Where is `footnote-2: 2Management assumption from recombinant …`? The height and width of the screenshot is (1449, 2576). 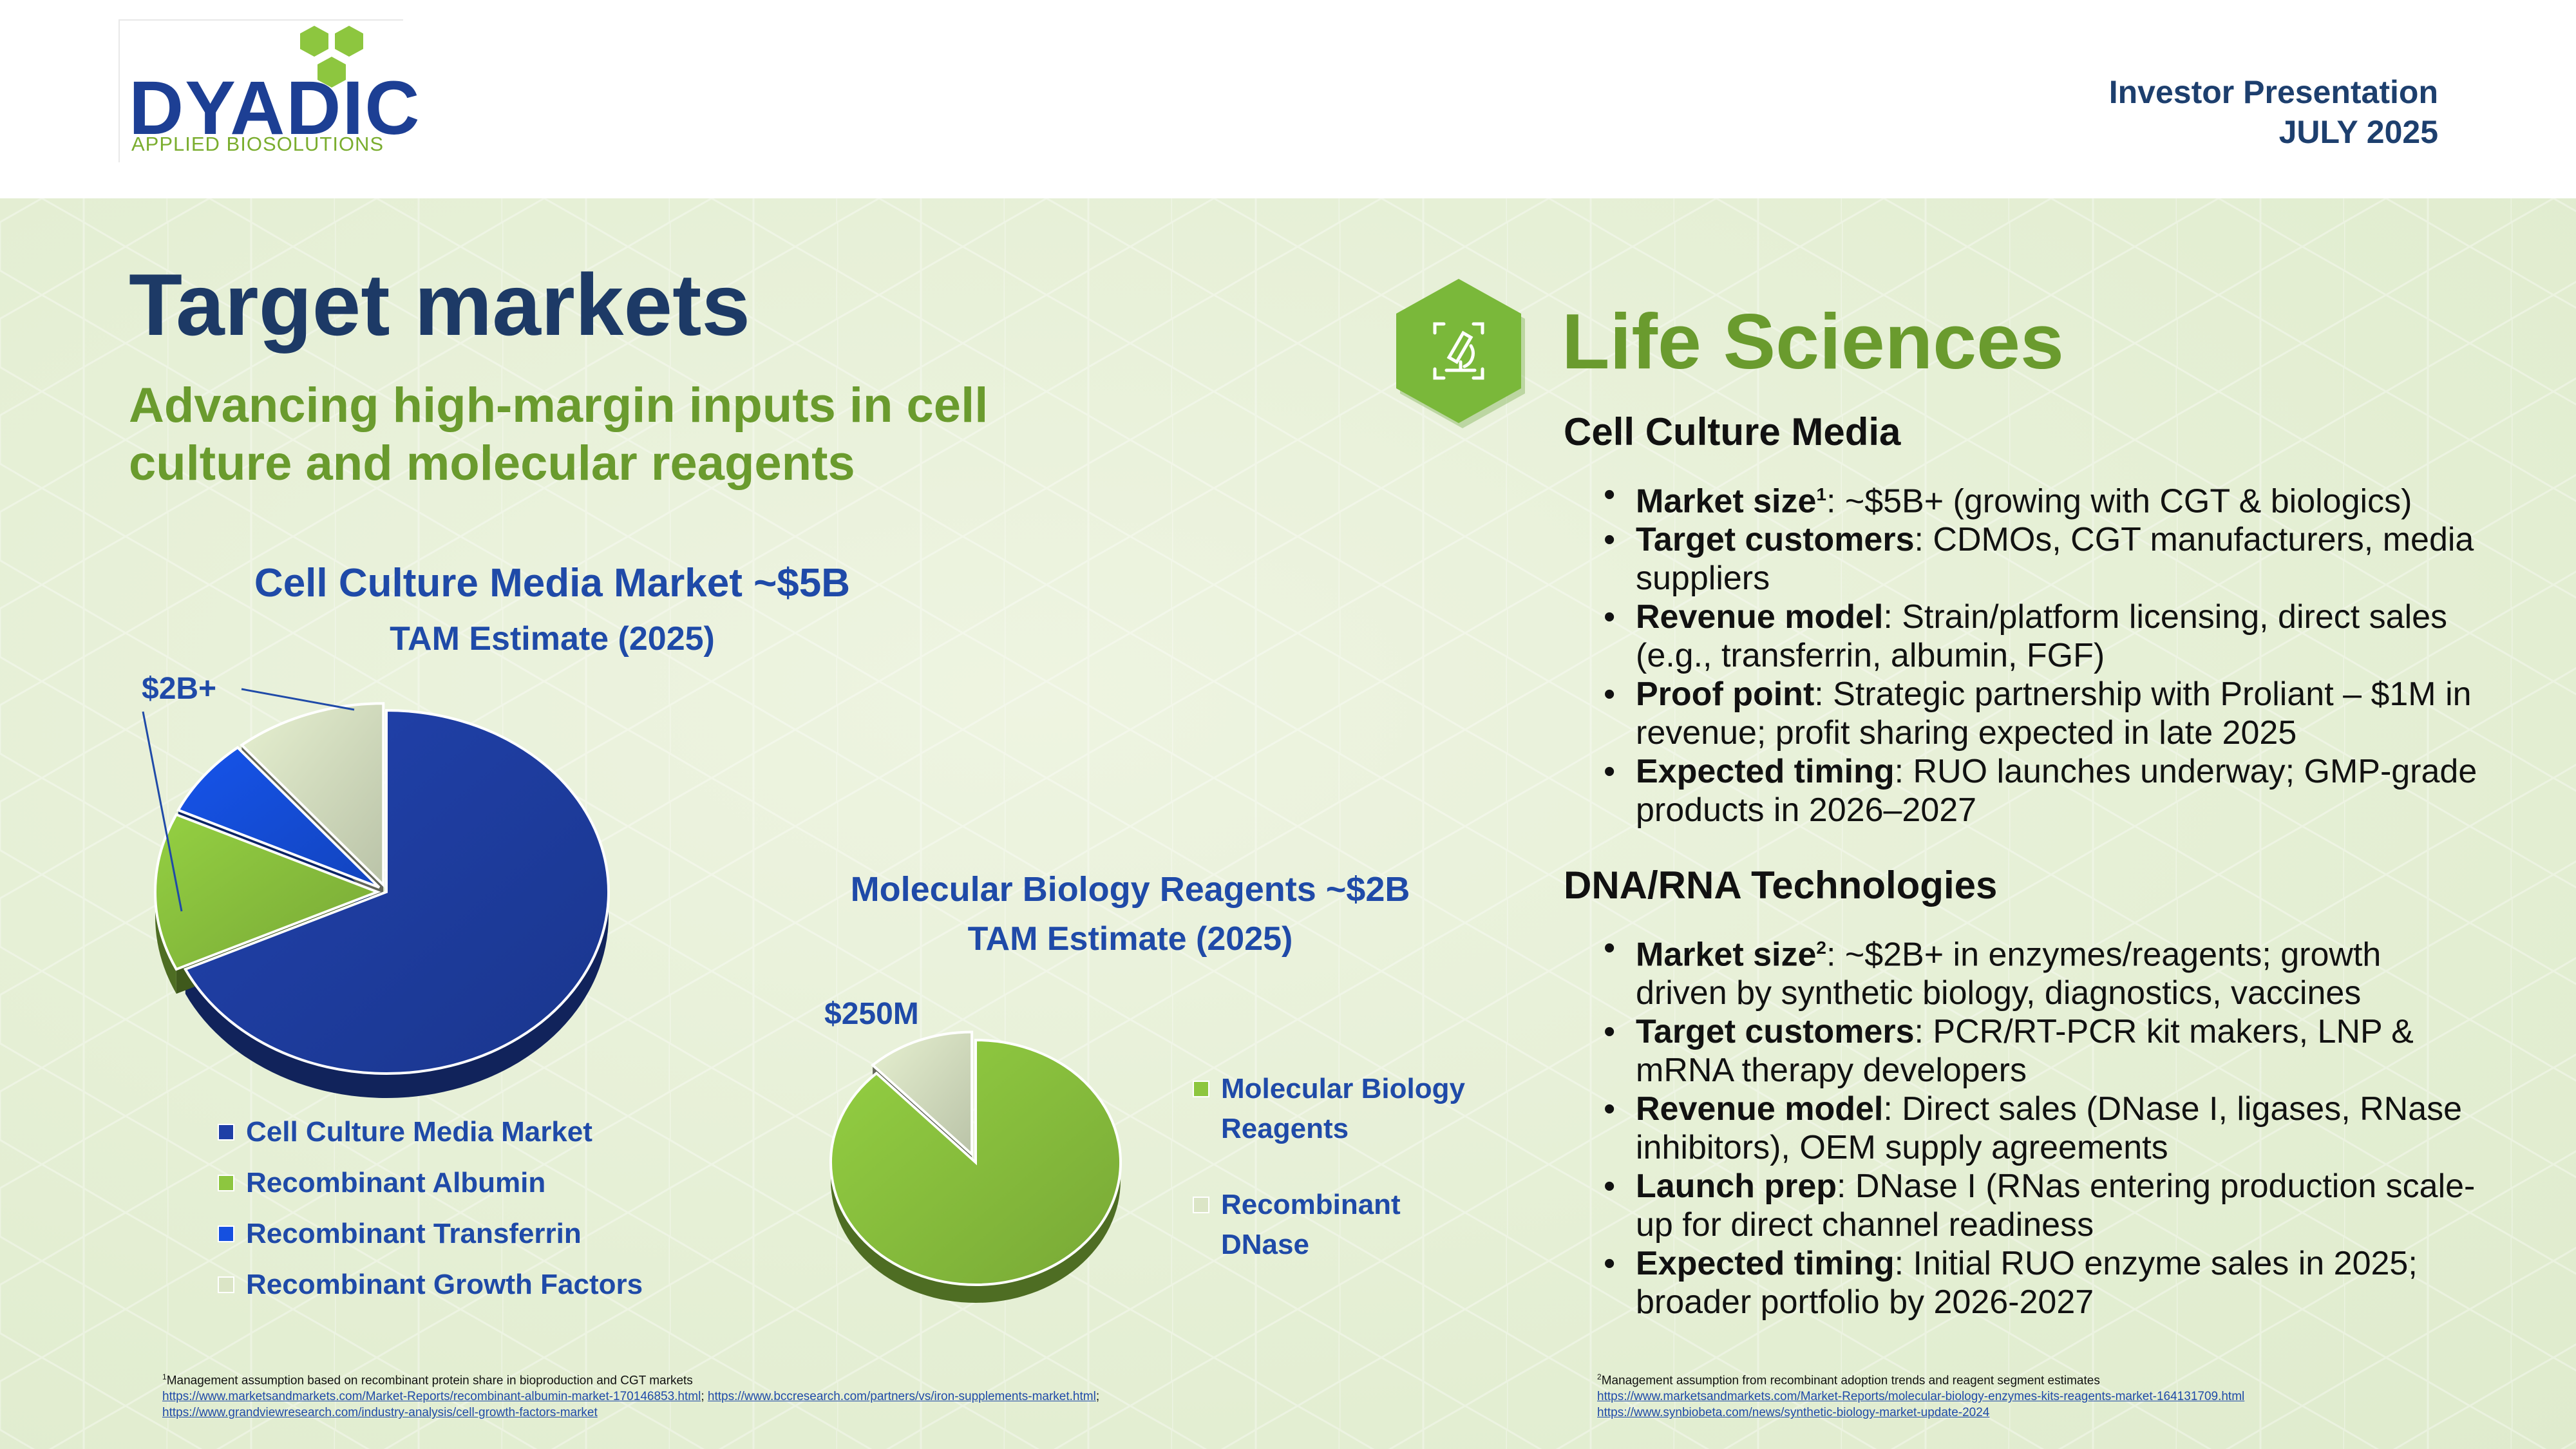 footnote-2: 2Management assumption from recombinant … is located at coordinates (2048, 1395).